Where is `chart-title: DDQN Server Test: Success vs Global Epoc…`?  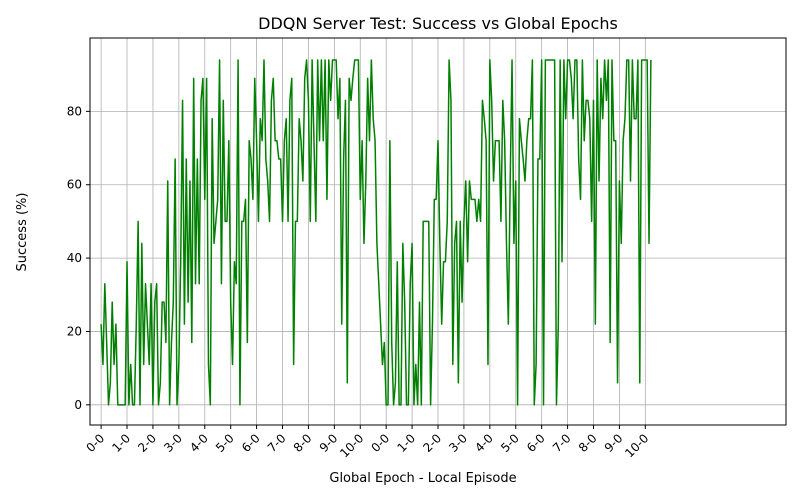 chart-title: DDQN Server Test: Success vs Global Epoc… is located at coordinates (438, 23).